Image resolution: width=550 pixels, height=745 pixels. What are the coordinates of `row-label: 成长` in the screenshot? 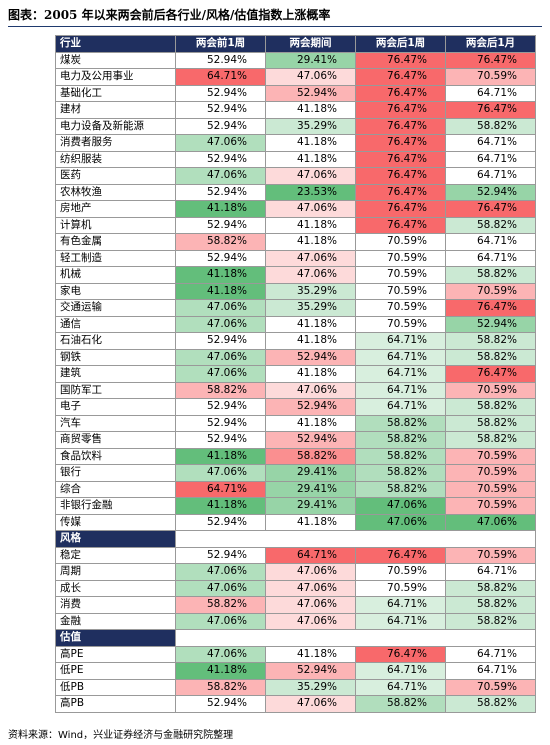 It's located at (115, 588).